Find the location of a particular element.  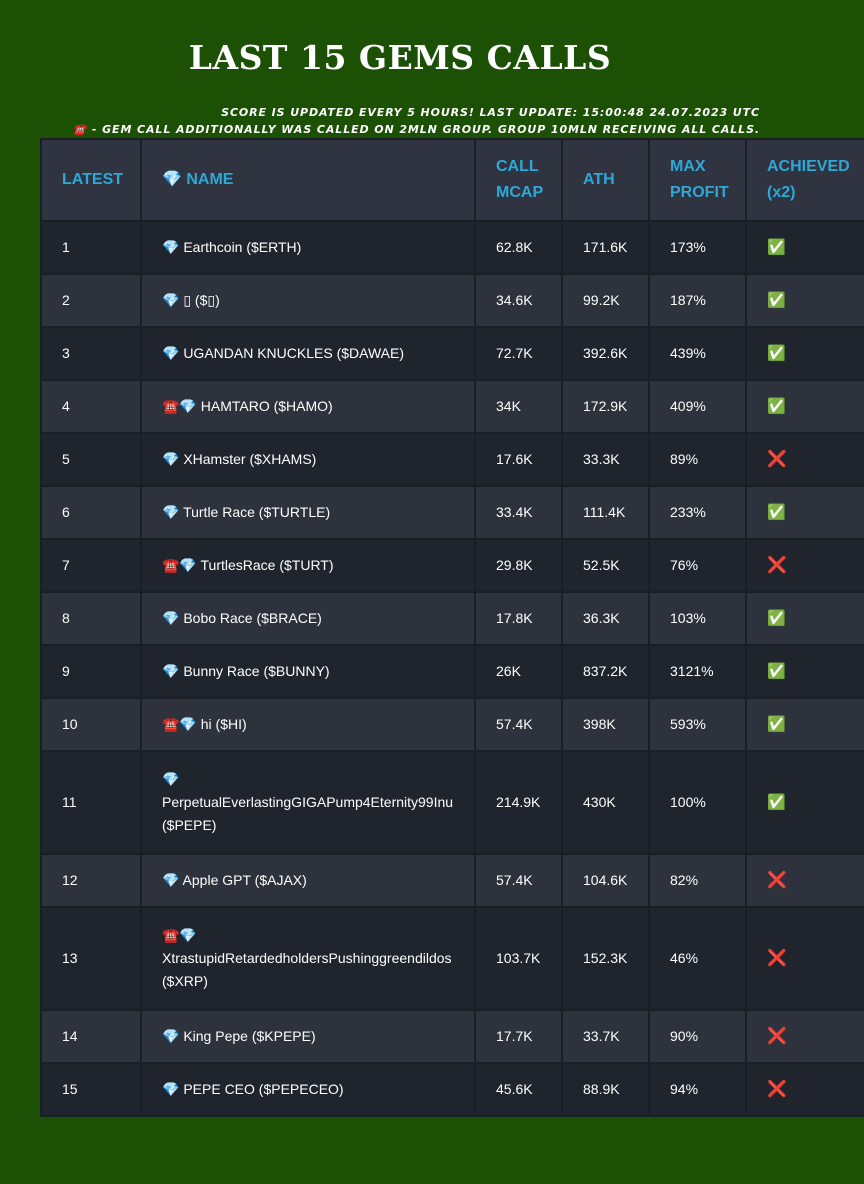

cell-ath: 171.6K is located at coordinates (605, 247).